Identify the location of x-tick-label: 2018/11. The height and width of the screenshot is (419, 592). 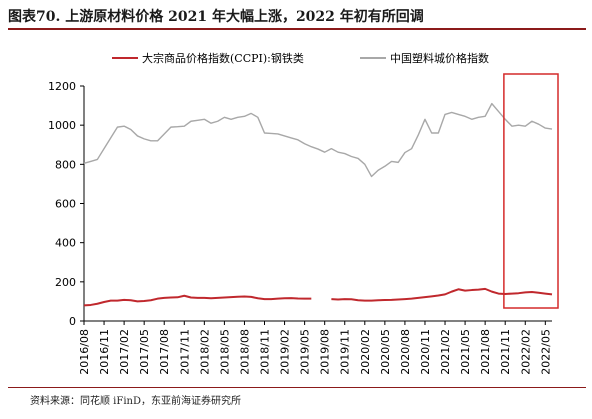
(265, 352).